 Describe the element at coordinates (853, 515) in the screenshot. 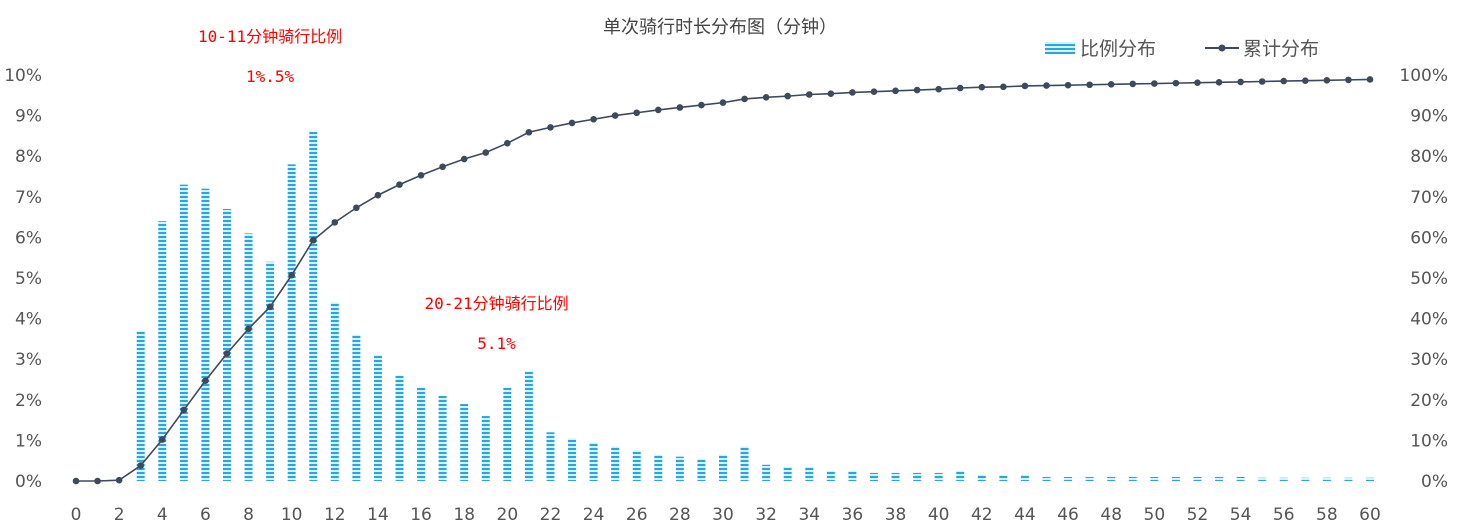

I see `x-tick-label: 36` at that location.